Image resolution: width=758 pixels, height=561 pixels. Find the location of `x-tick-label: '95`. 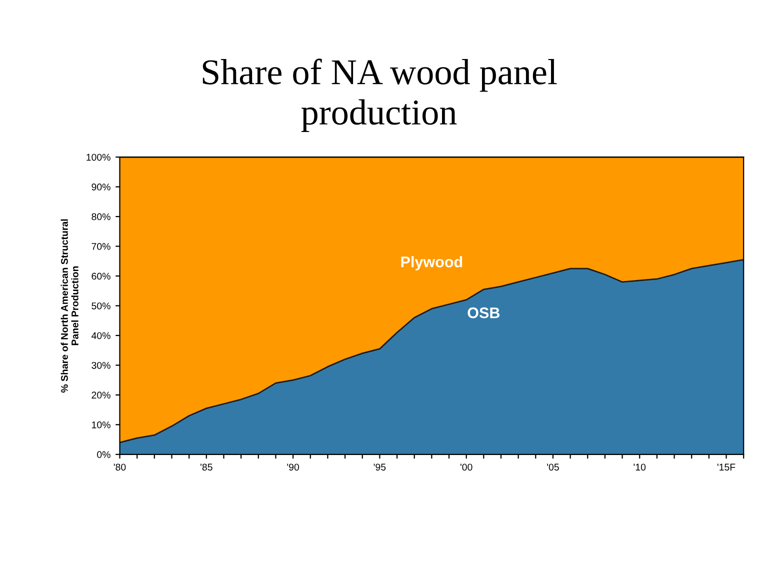

x-tick-label: '95 is located at coordinates (380, 467).